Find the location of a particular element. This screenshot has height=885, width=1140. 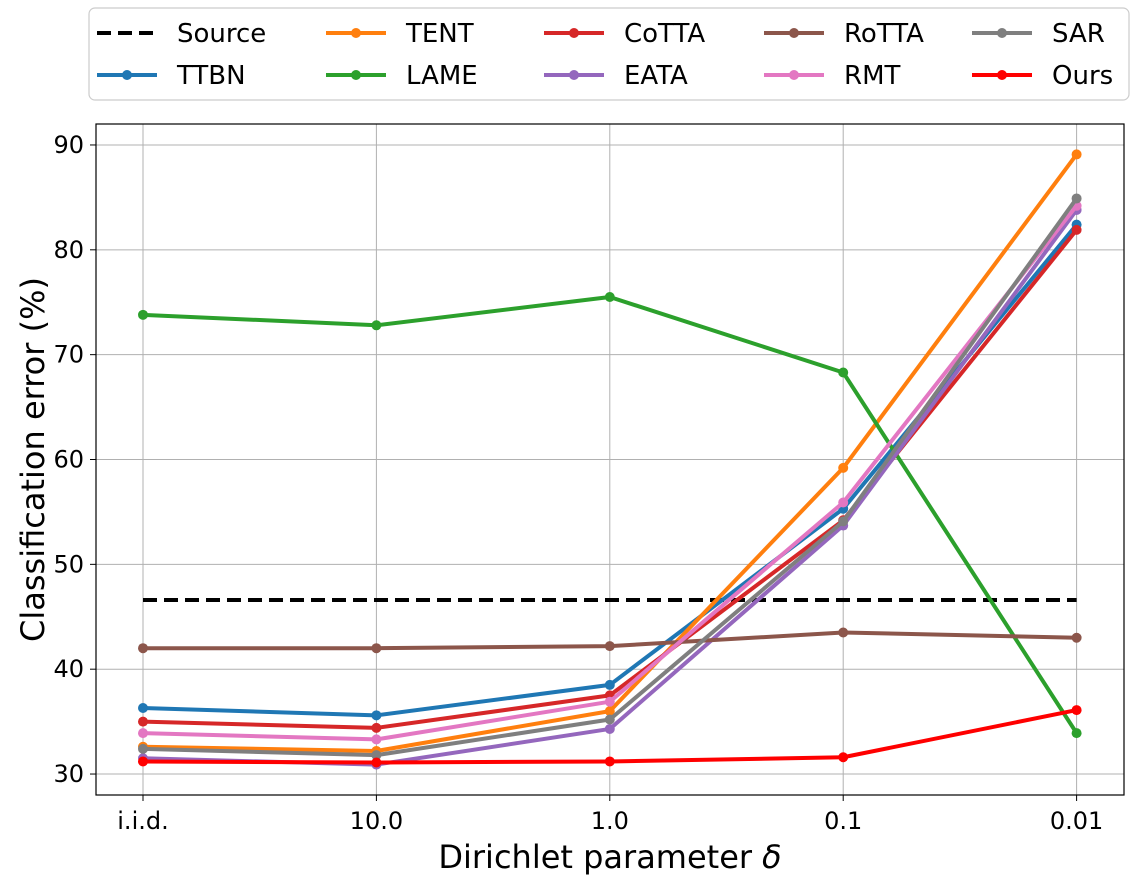

legend-label: LAME is located at coordinates (442, 76).